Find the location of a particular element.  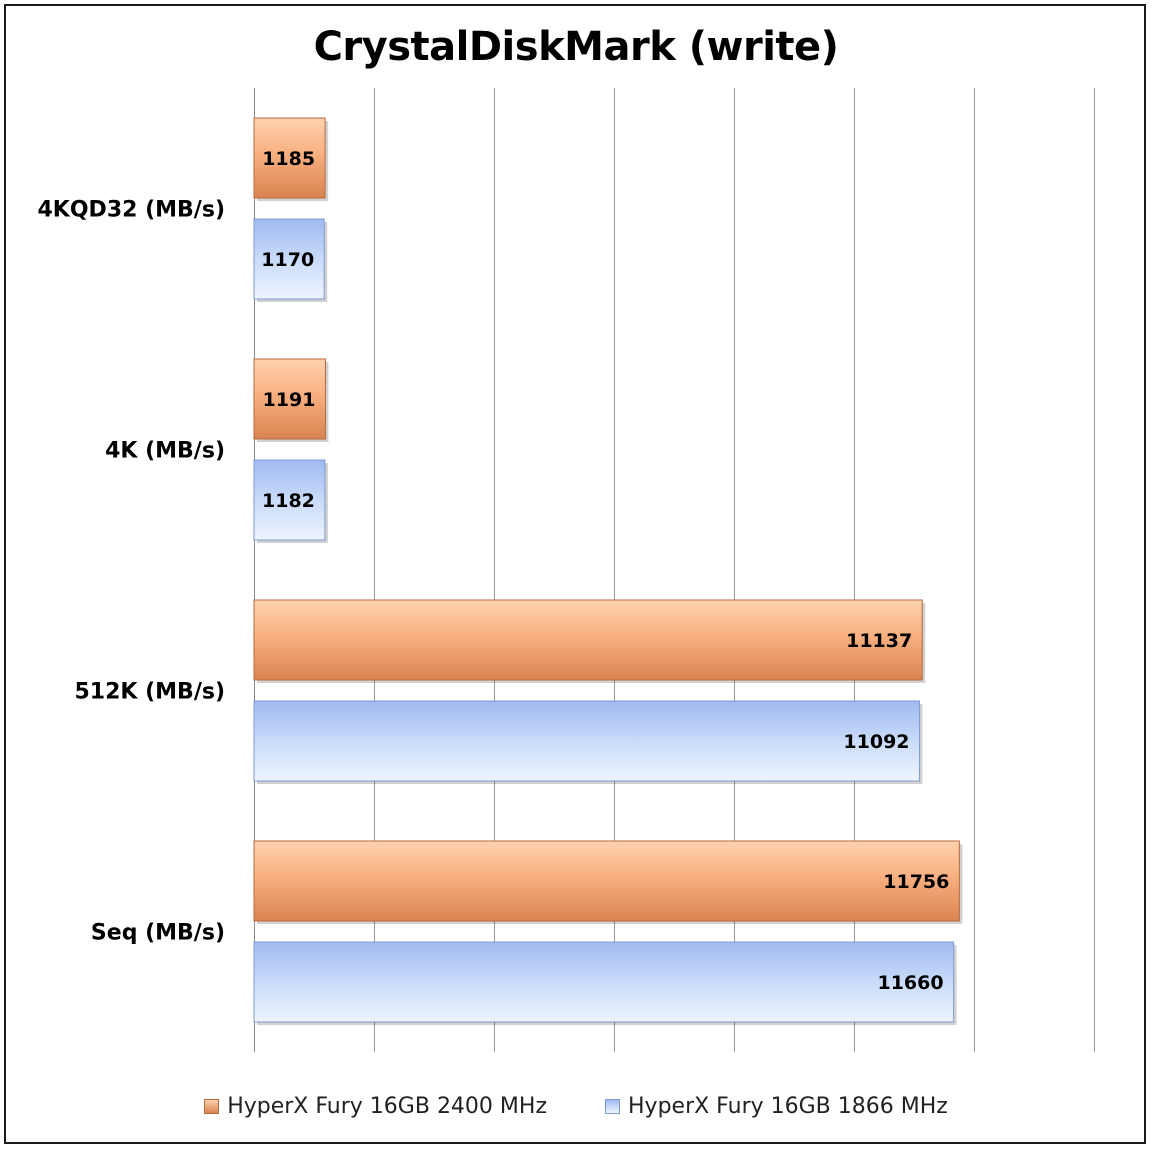

data-label: 11660 is located at coordinates (910, 983).